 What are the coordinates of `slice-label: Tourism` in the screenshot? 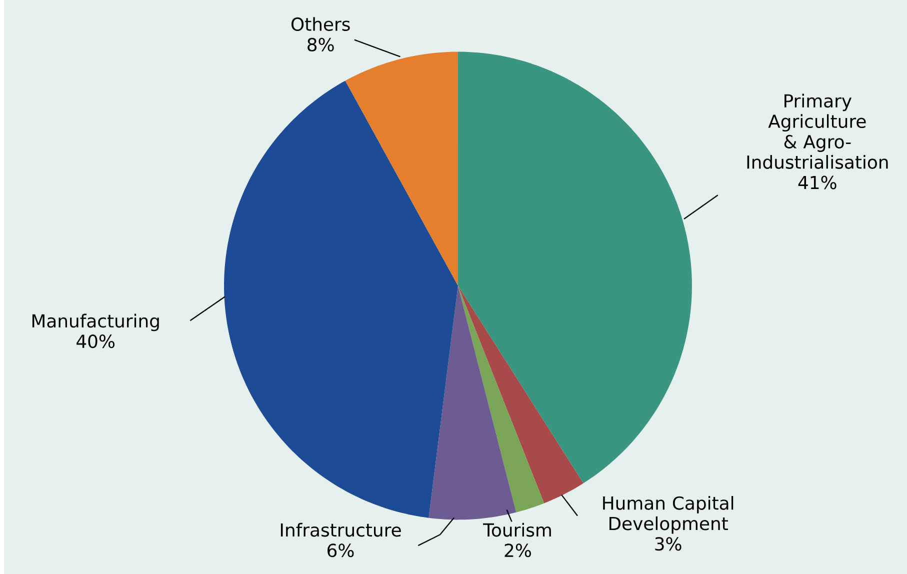 It's located at (516, 529).